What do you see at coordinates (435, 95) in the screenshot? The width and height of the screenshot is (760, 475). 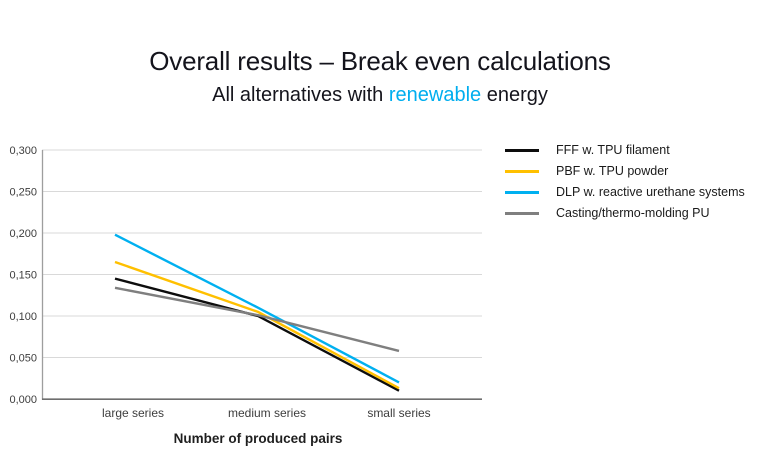 I see `subtitle-highlight: renewable` at bounding box center [435, 95].